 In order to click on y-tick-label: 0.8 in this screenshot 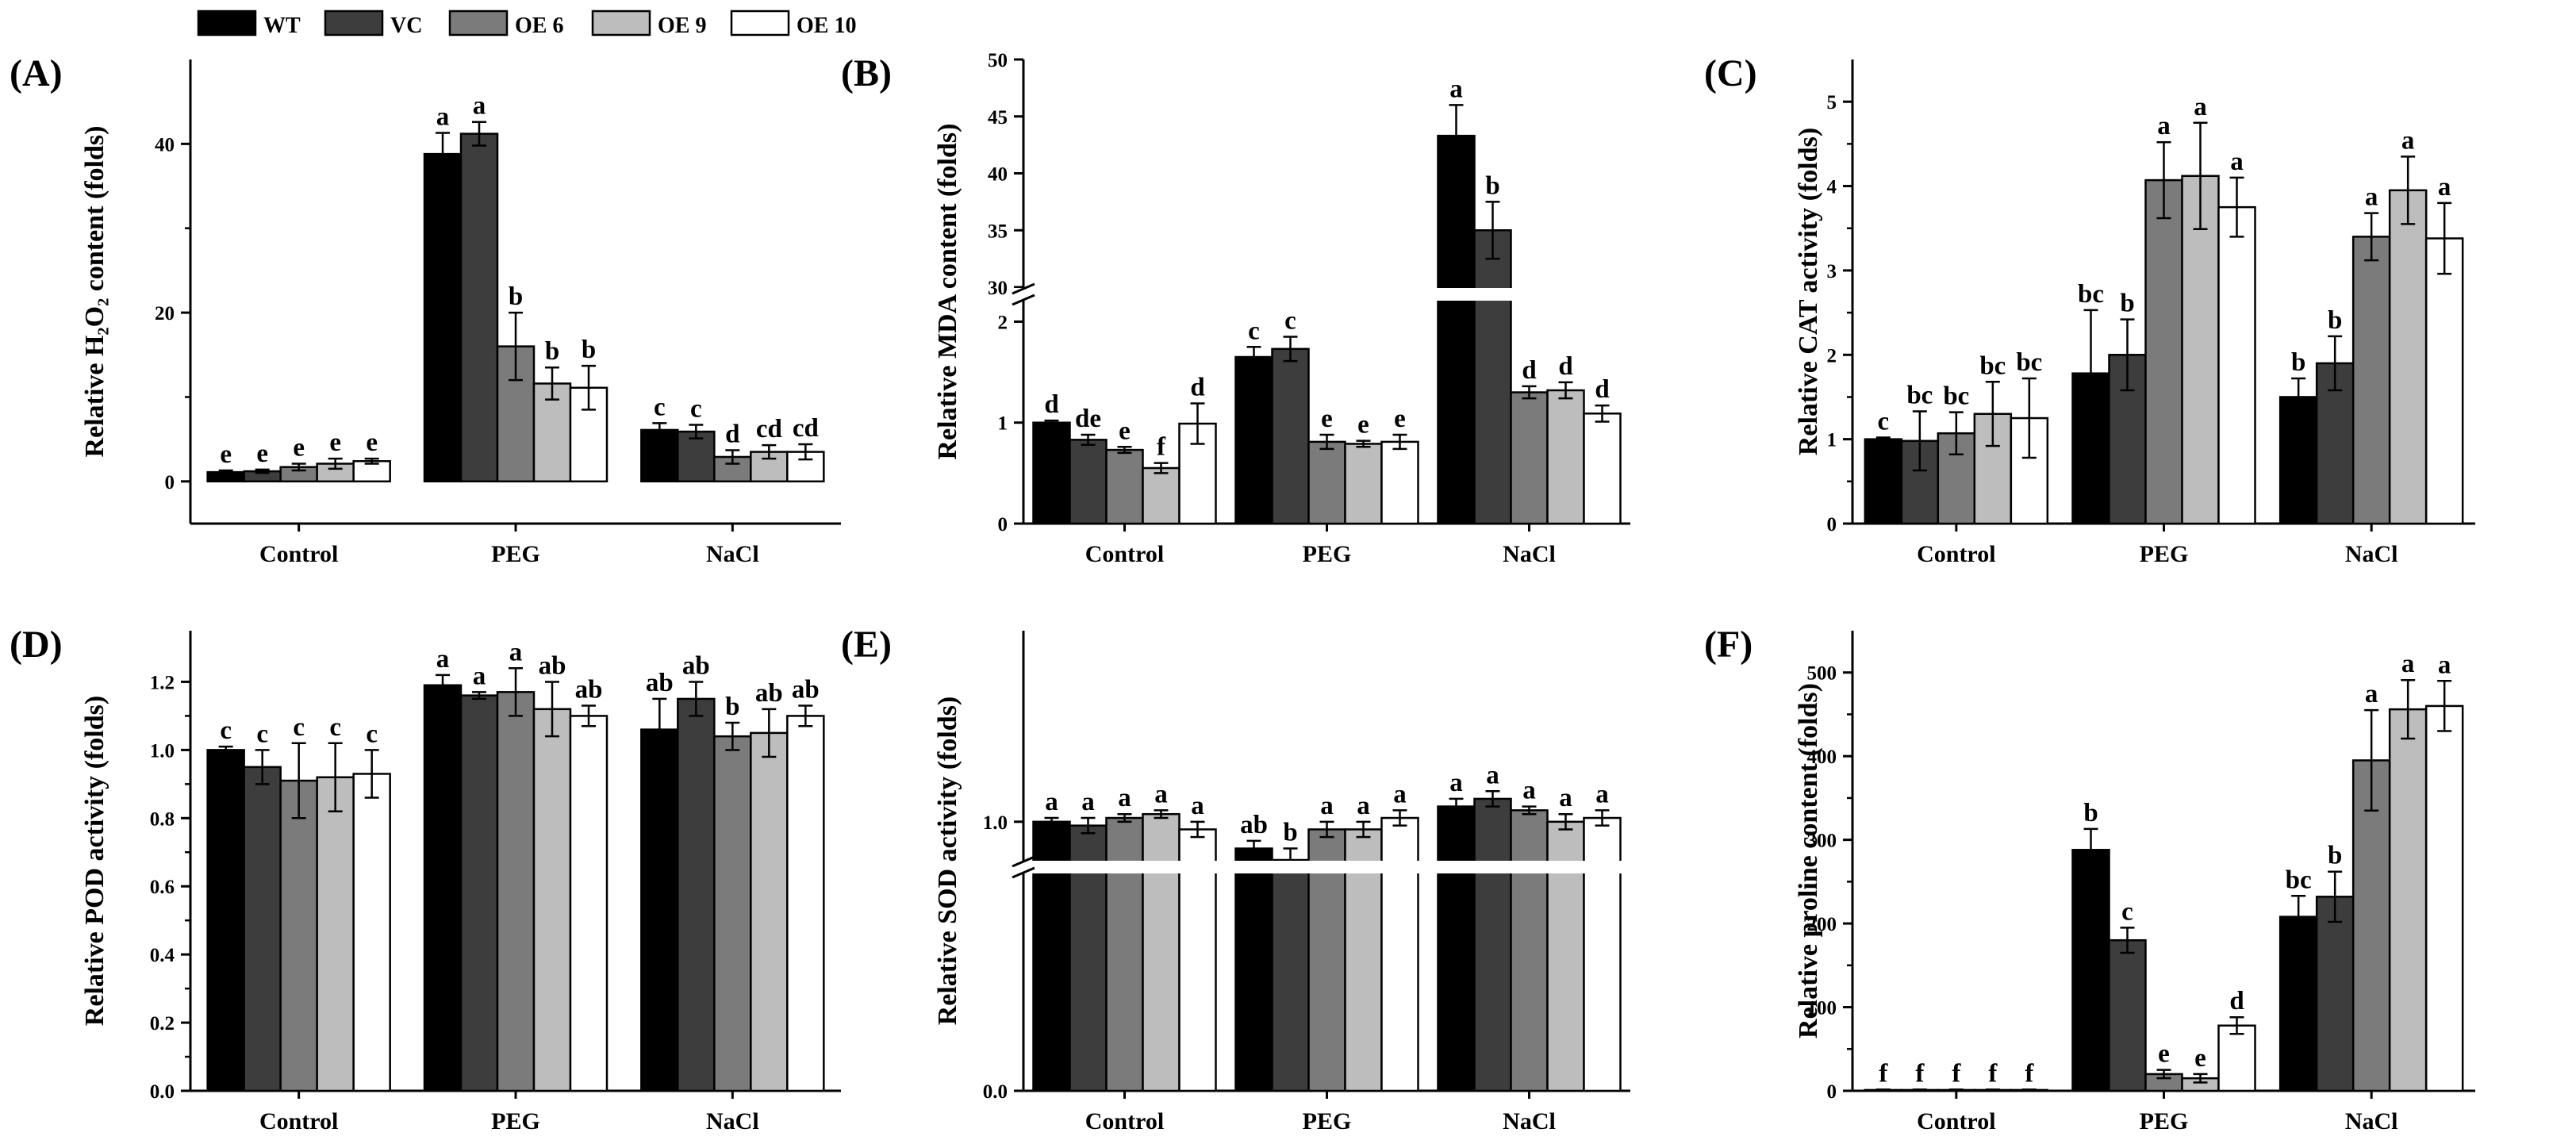, I will do `click(162, 819)`.